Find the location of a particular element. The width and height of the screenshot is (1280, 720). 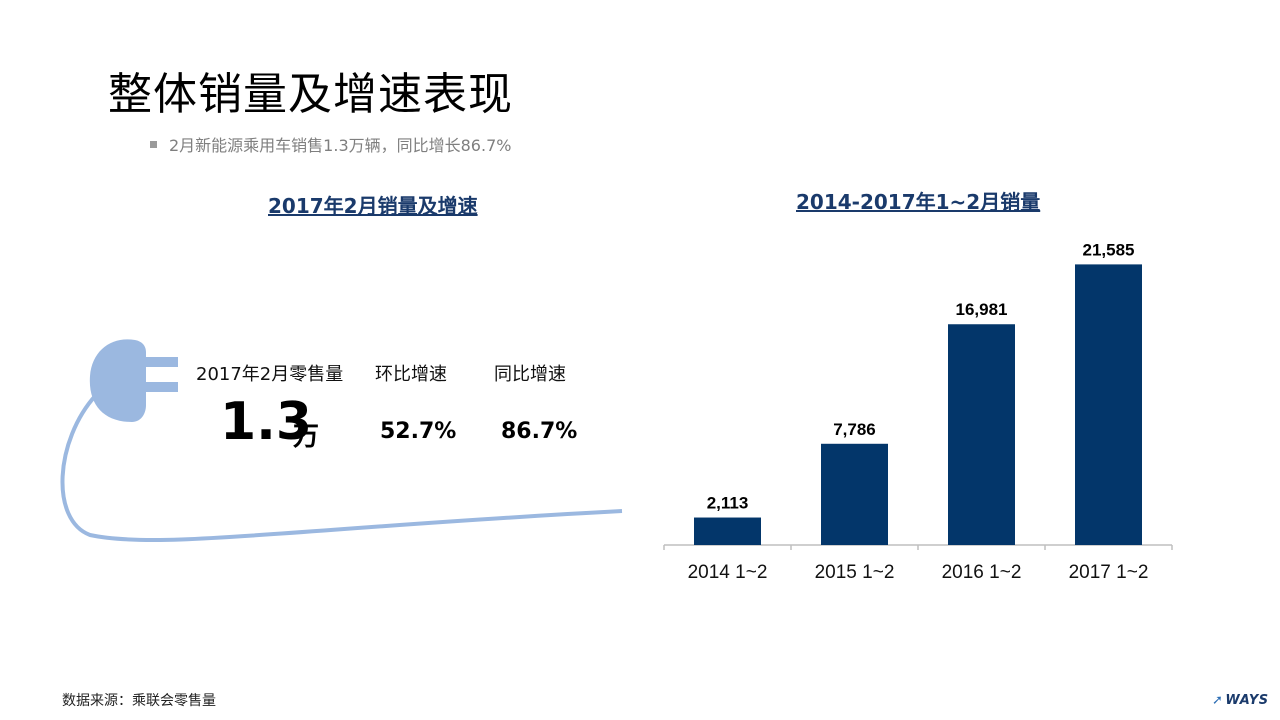

plug-head-icon is located at coordinates (133, 380).